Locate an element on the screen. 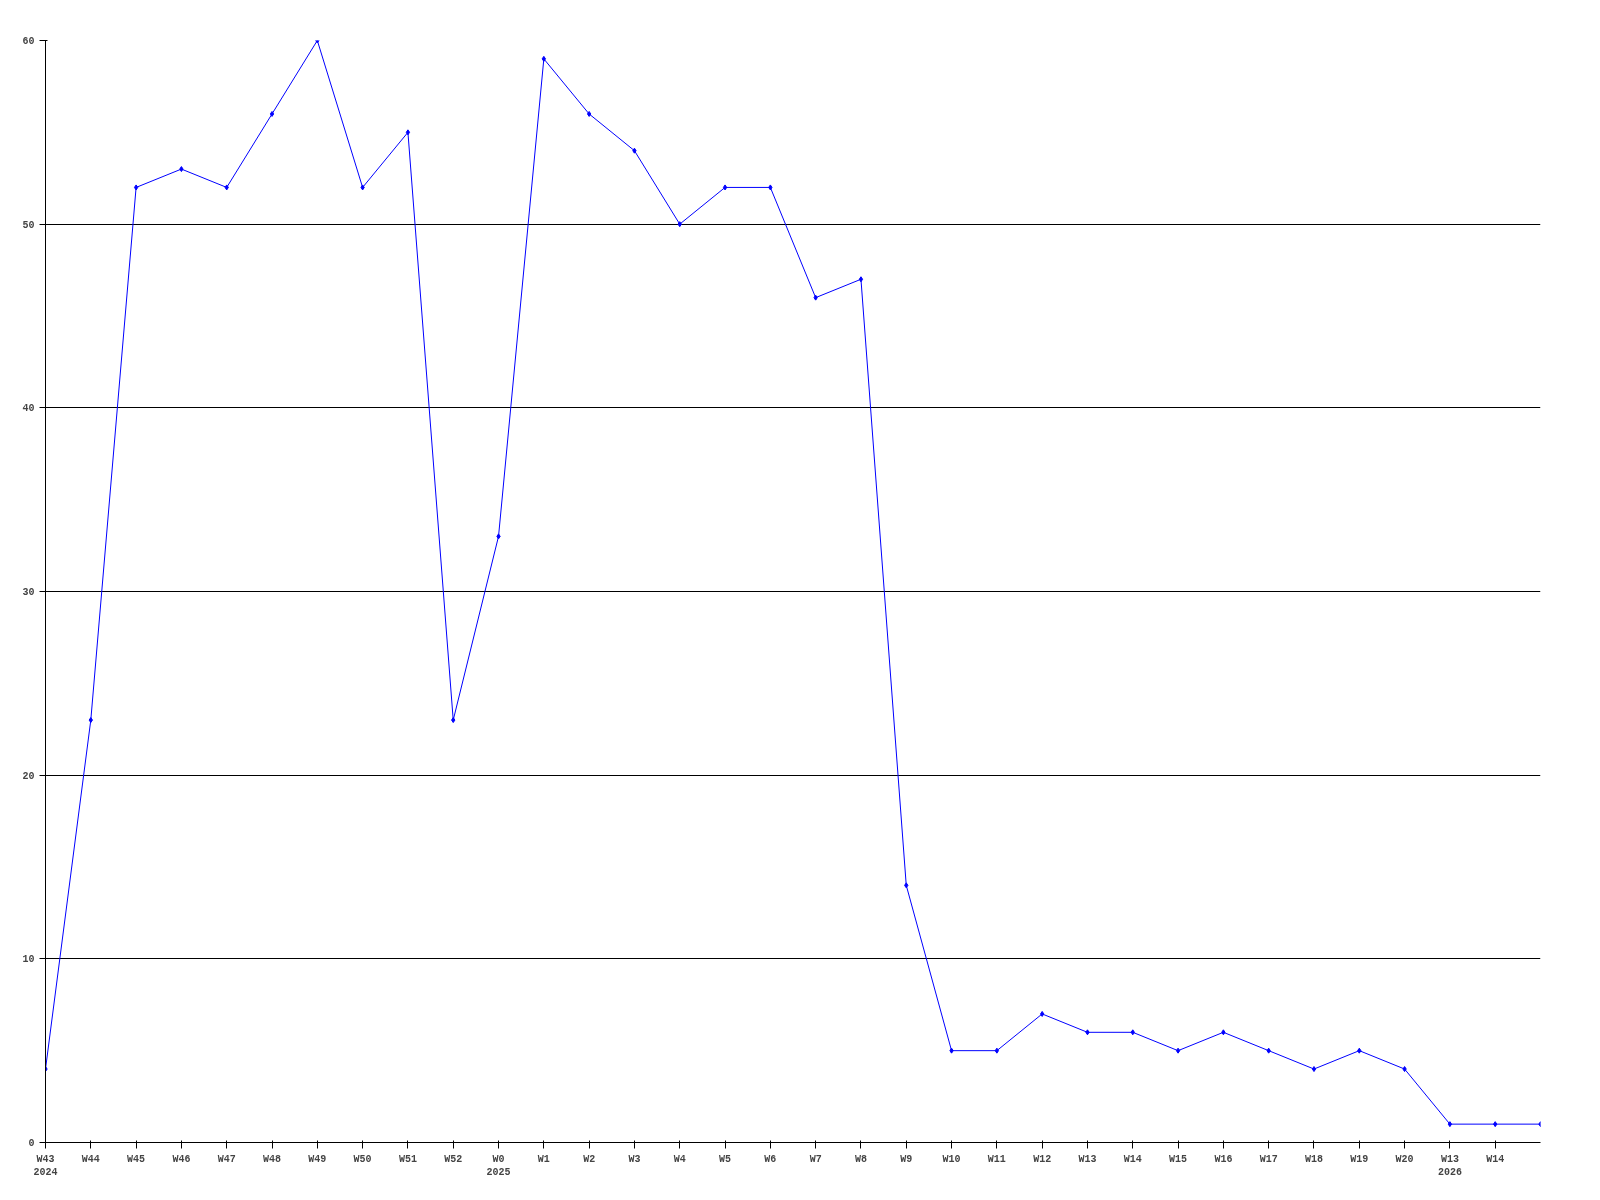  y-tick-label: 40 is located at coordinates (28, 409).